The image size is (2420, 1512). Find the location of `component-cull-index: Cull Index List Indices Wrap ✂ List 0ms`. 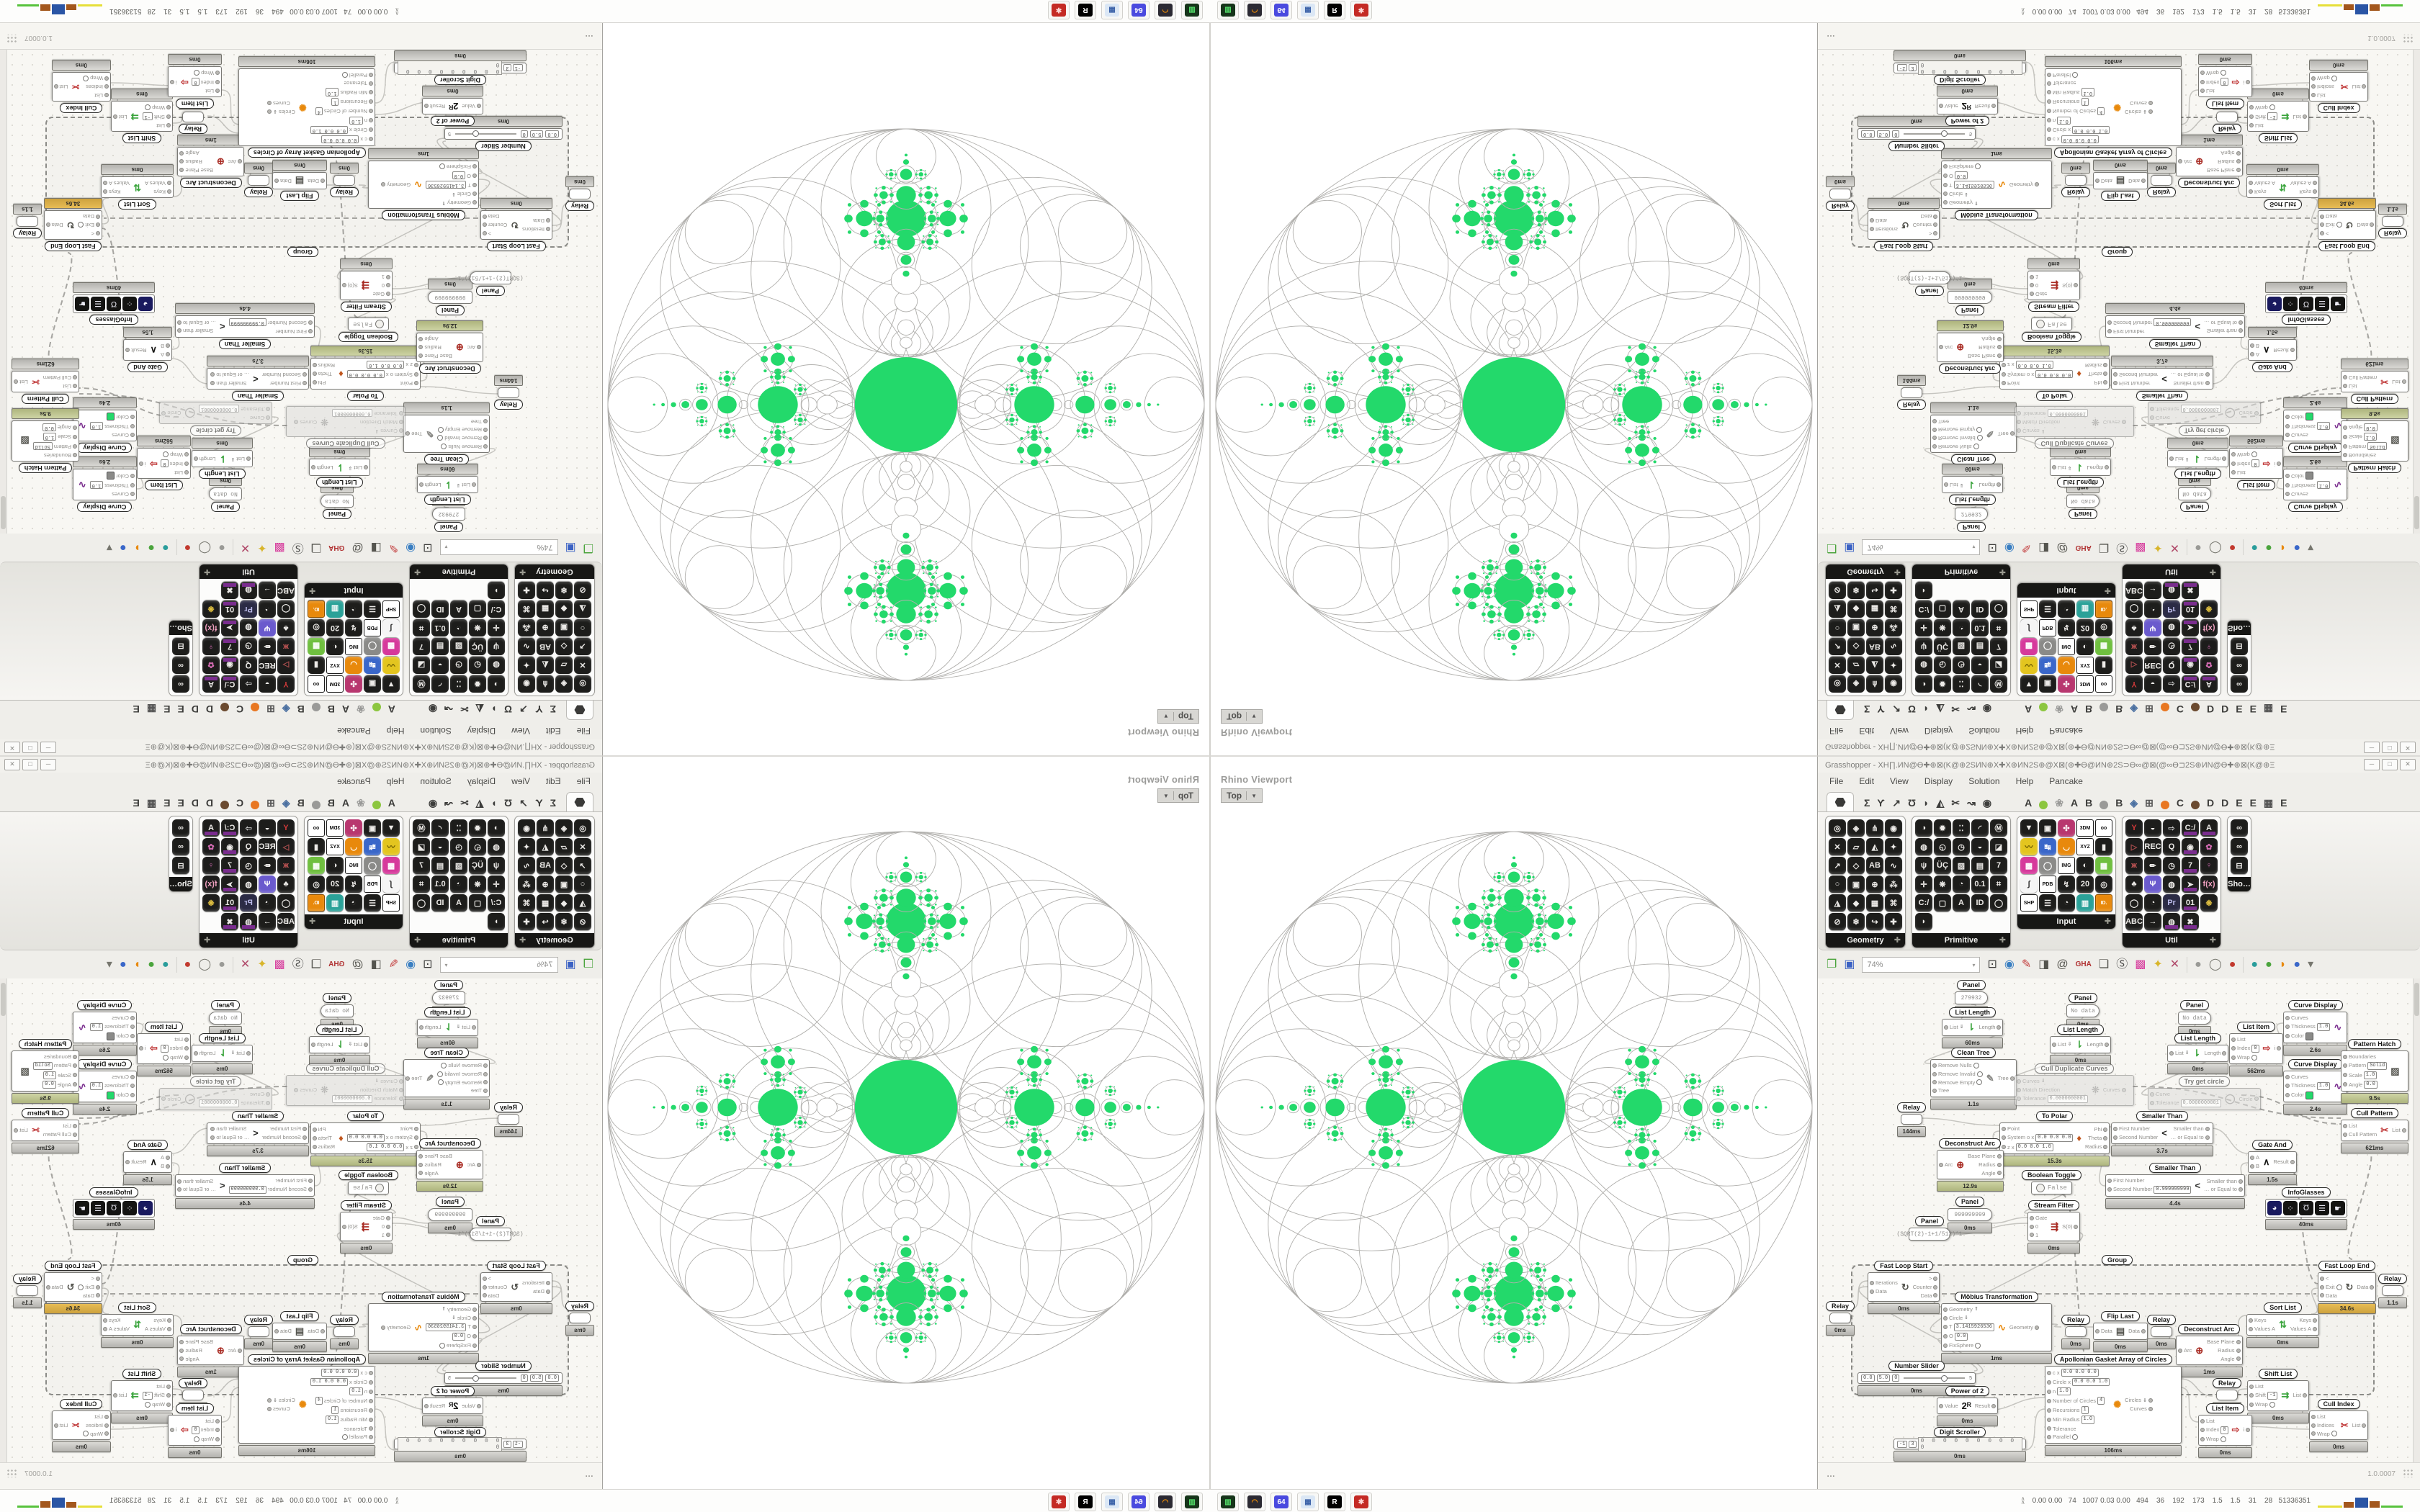

component-cull-index: Cull Index List Indices Wrap ✂ List 0ms is located at coordinates (2339, 1426).